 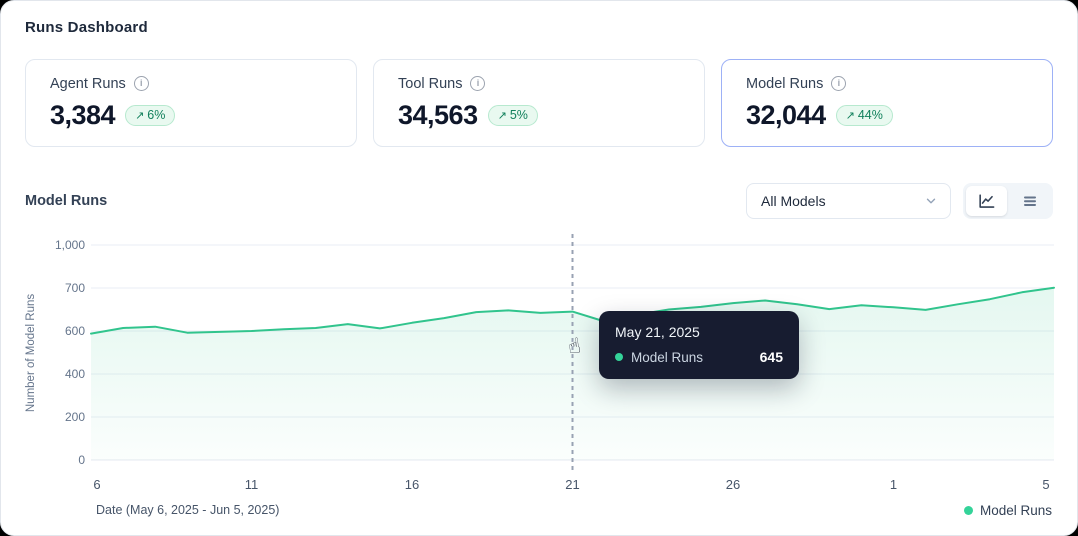 I want to click on table-view-button, so click(x=1029, y=201).